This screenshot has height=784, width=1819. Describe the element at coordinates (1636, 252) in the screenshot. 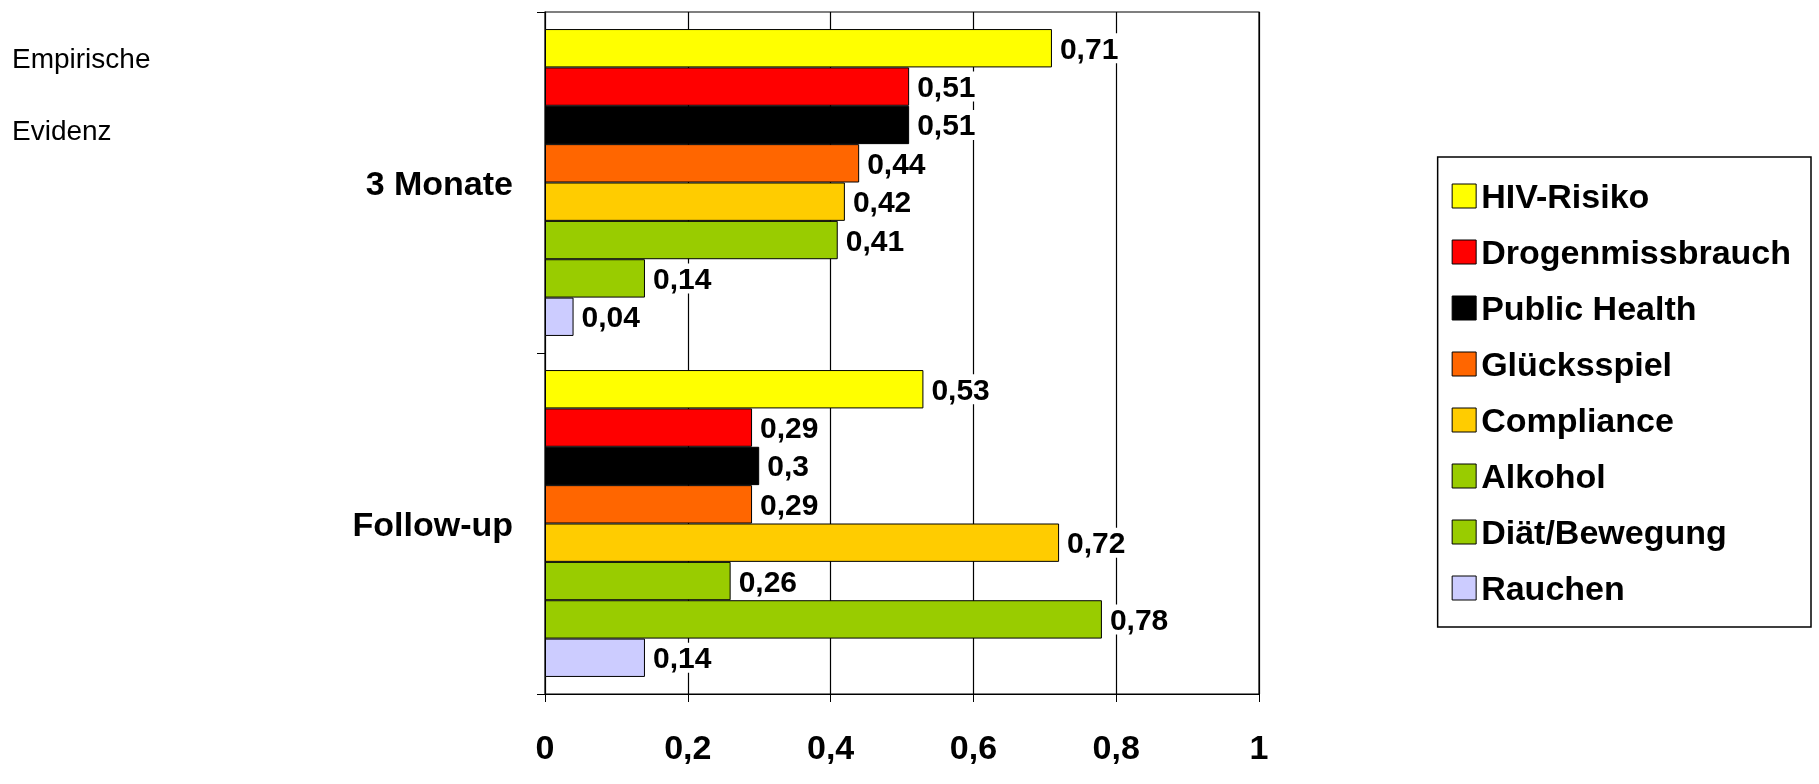

I see `legend-label: Drogenmissbrauch` at that location.